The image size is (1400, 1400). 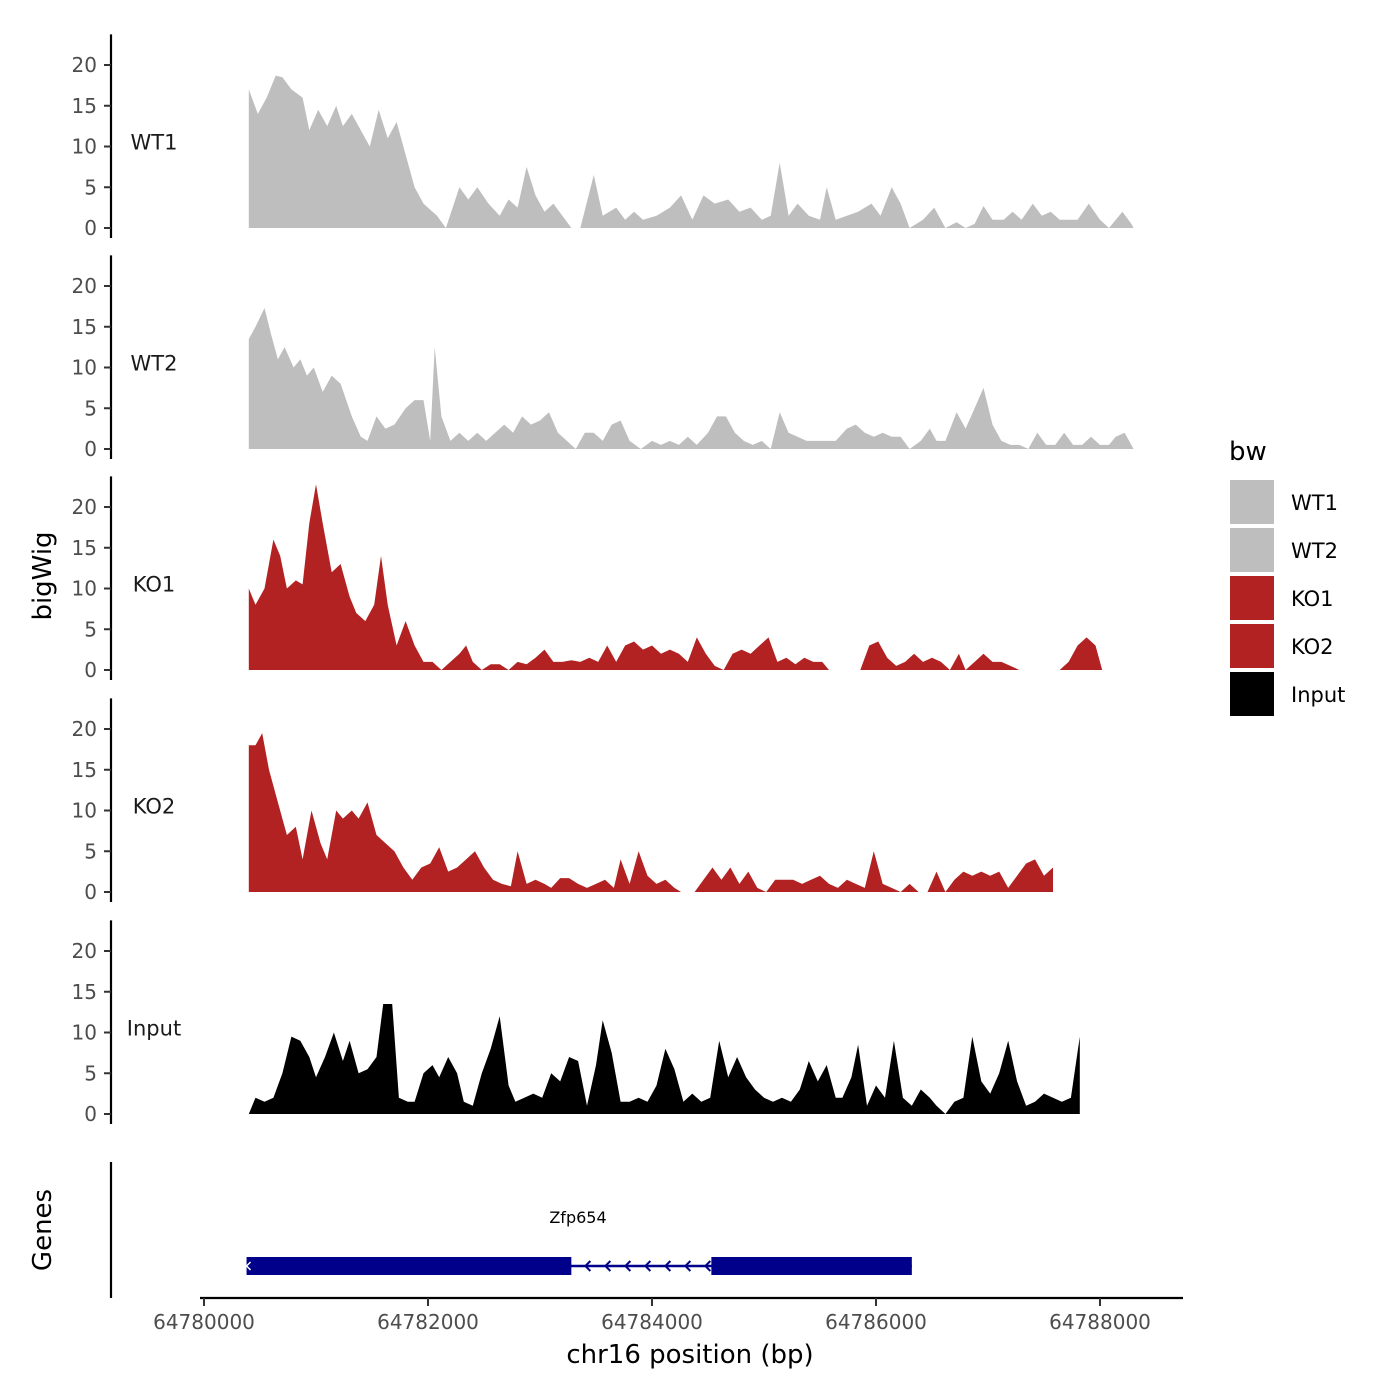 What do you see at coordinates (428, 1322) in the screenshot?
I see `x-tick-label-64782000: 64782000` at bounding box center [428, 1322].